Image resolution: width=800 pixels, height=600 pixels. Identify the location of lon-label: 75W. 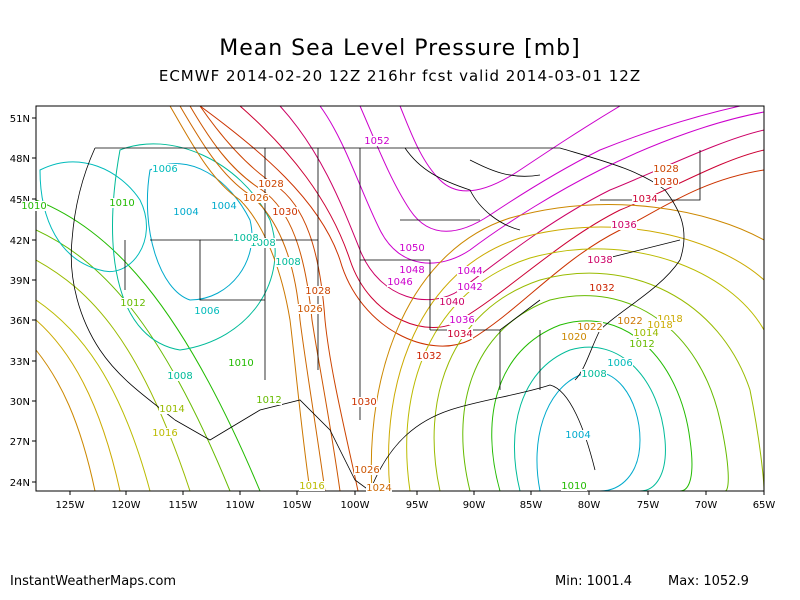
(648, 505).